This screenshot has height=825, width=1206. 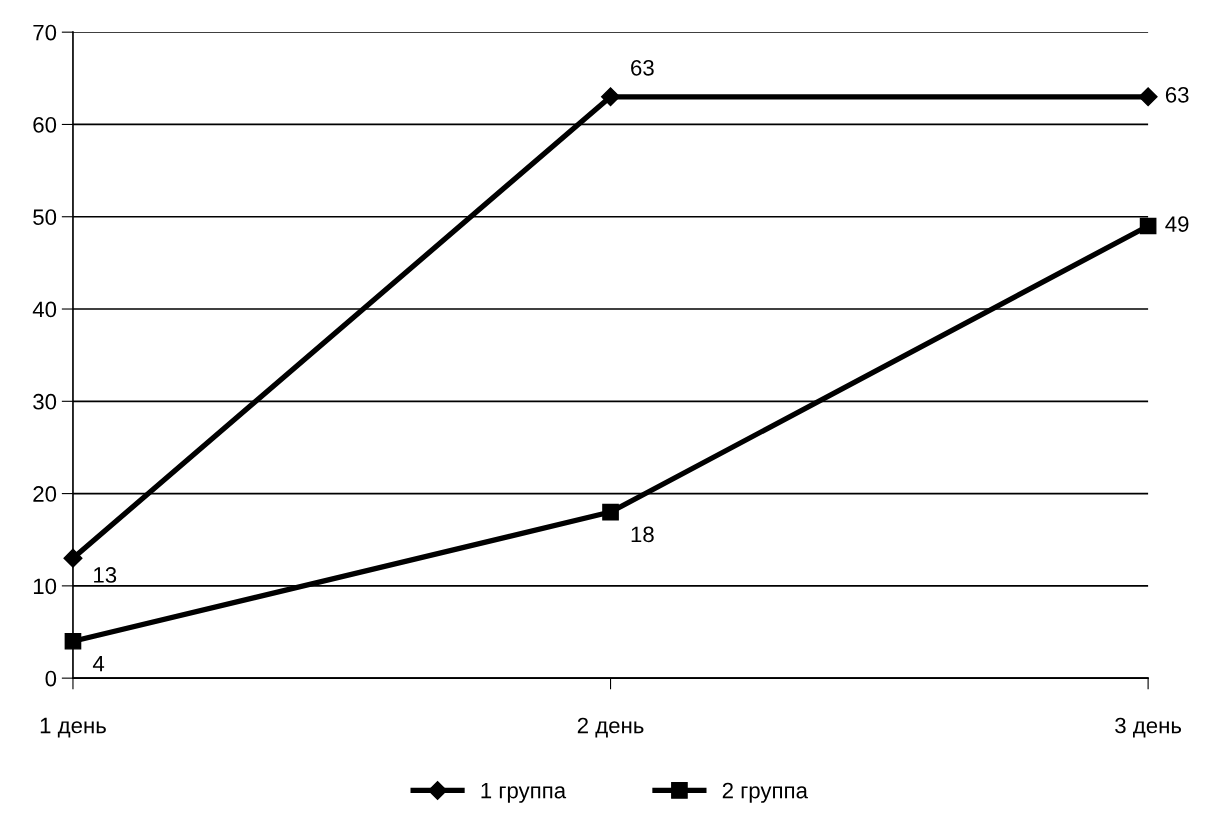 What do you see at coordinates (45, 586) in the screenshot?
I see `y-tick-label: 10` at bounding box center [45, 586].